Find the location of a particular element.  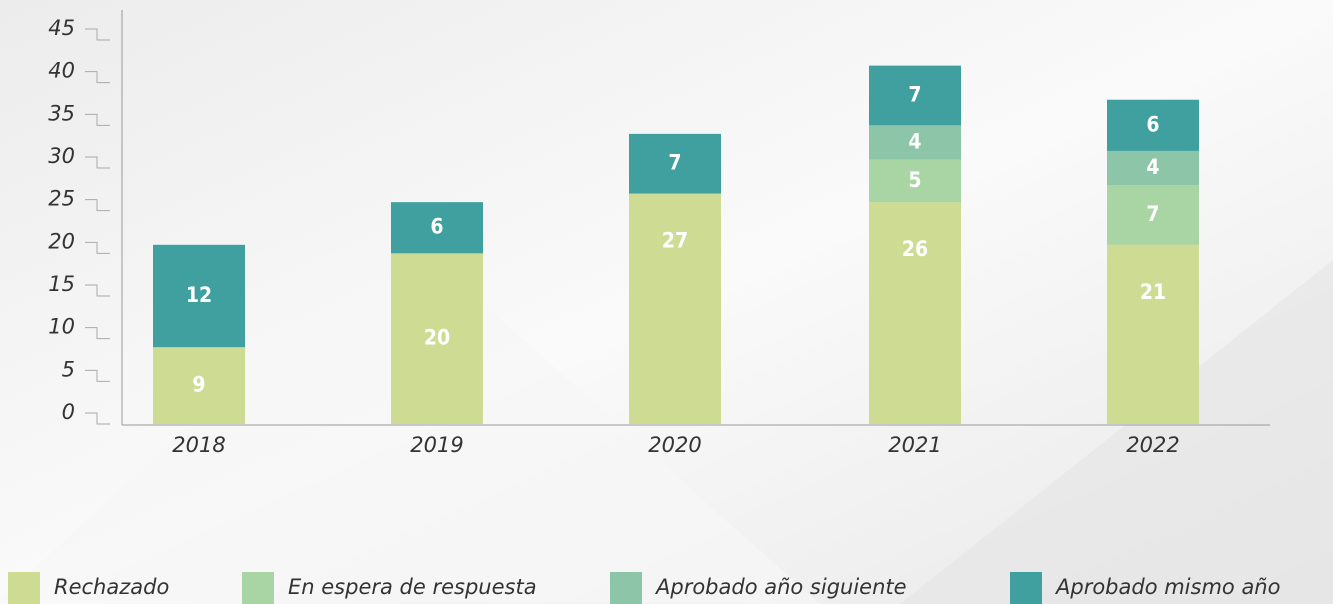

value-label: 5 is located at coordinates (914, 180).